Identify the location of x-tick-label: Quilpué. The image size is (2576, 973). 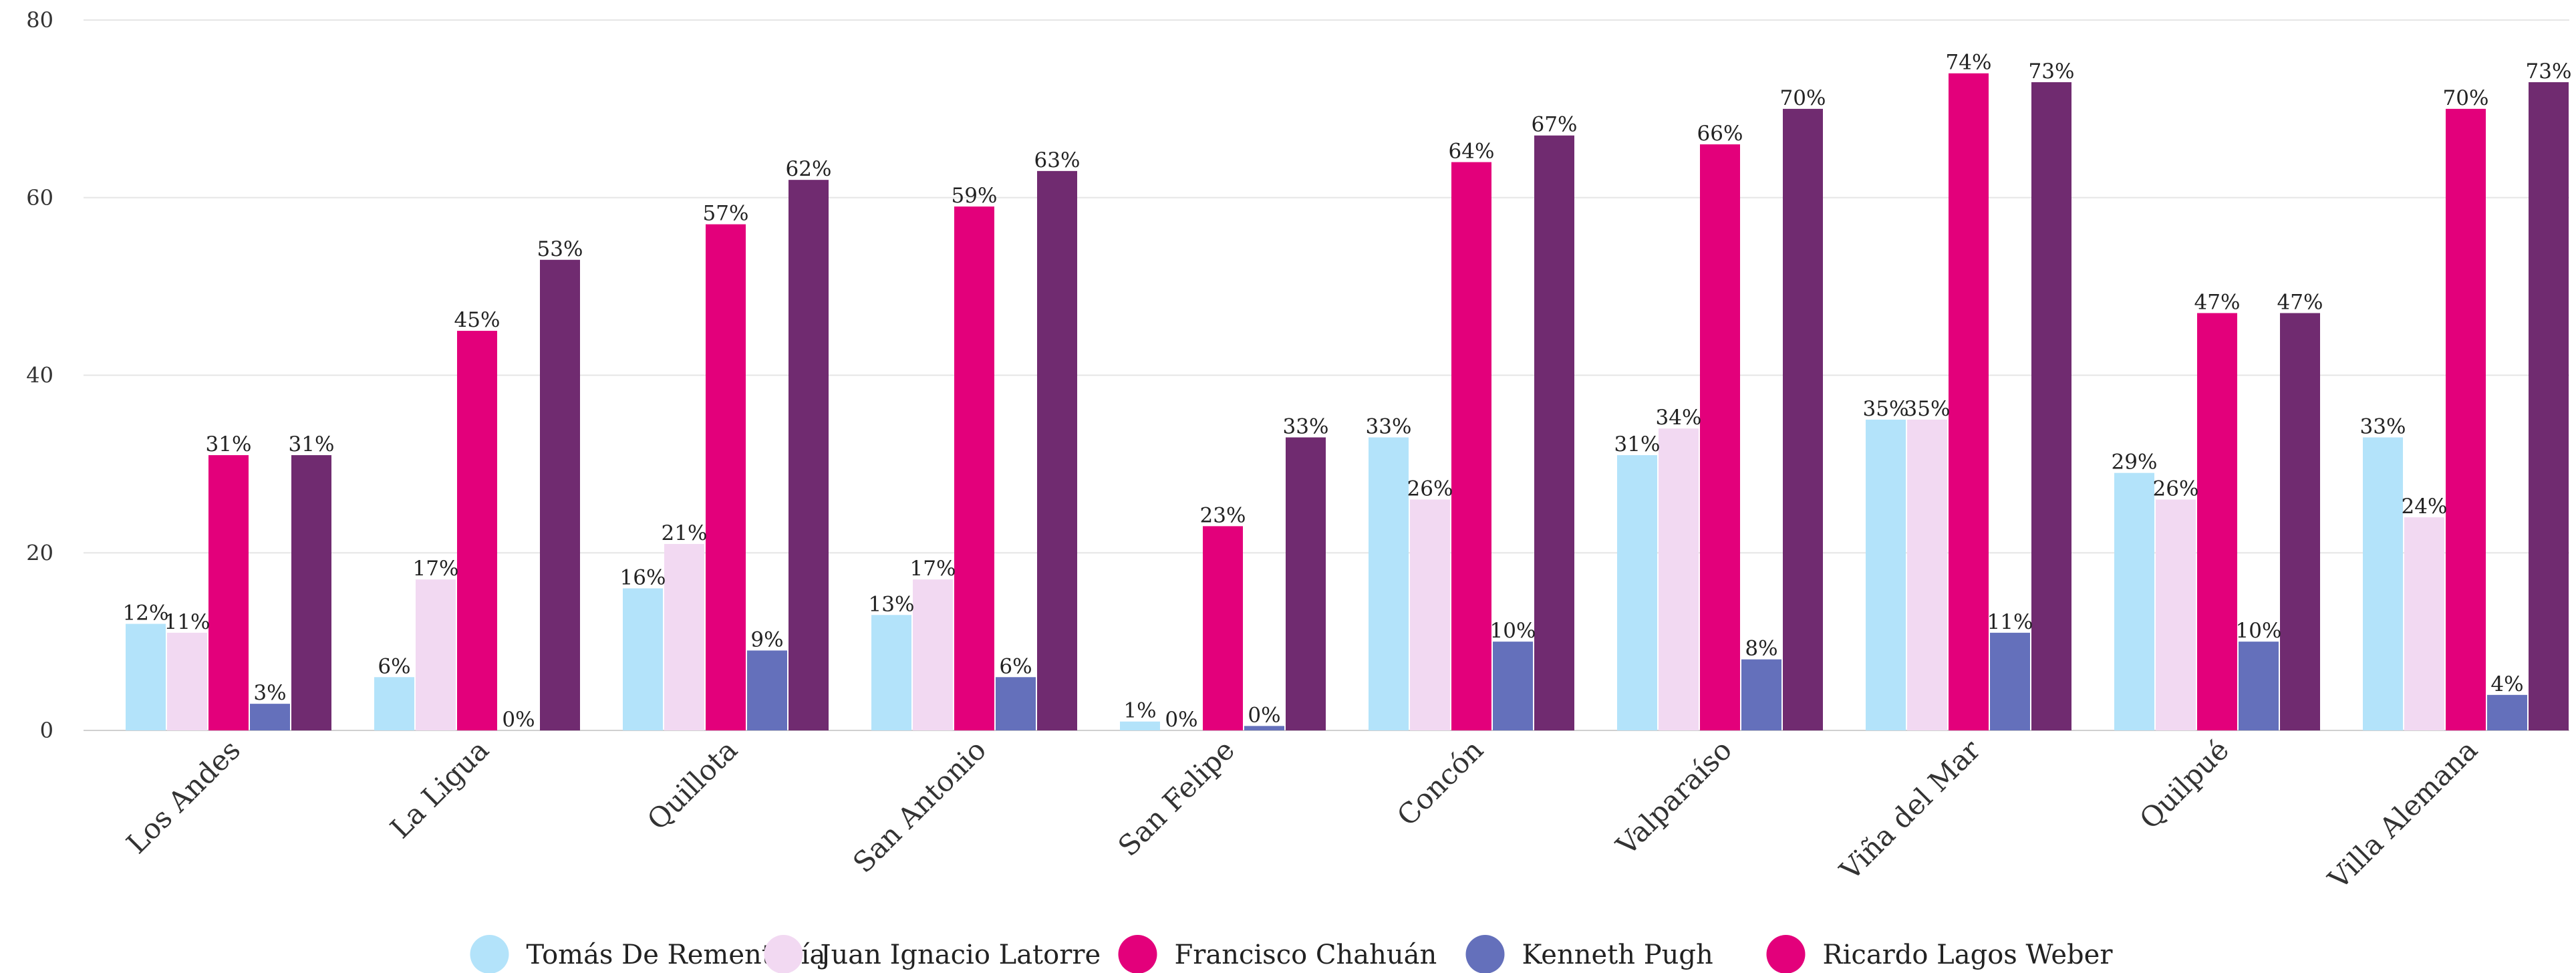
(2184, 784).